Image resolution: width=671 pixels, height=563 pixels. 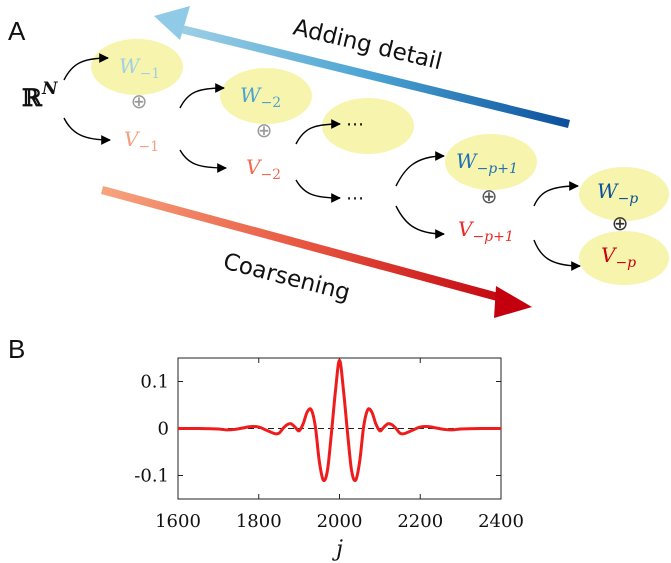 I want to click on node-vp-sub: −p, so click(x=625, y=263).